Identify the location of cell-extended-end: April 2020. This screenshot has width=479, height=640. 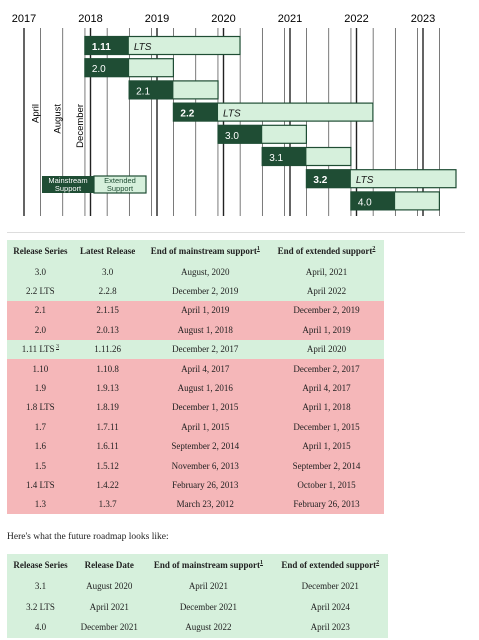
(326, 349).